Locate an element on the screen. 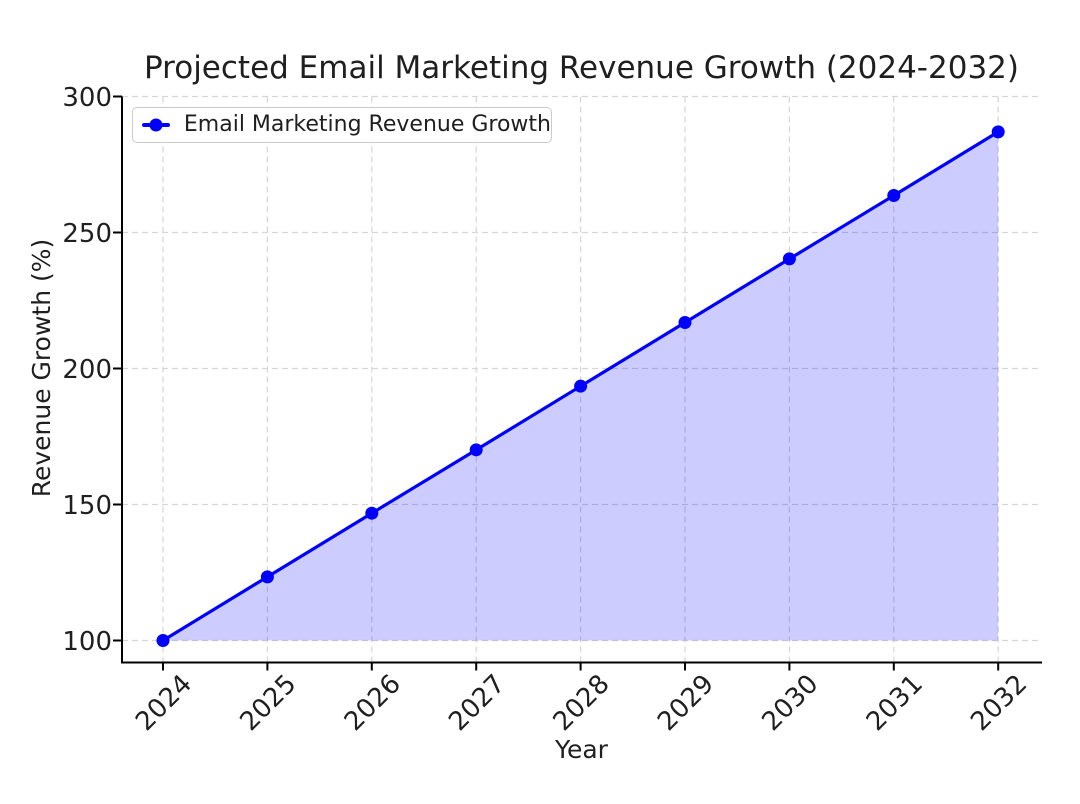  x-axis-label: Year is located at coordinates (581, 749).